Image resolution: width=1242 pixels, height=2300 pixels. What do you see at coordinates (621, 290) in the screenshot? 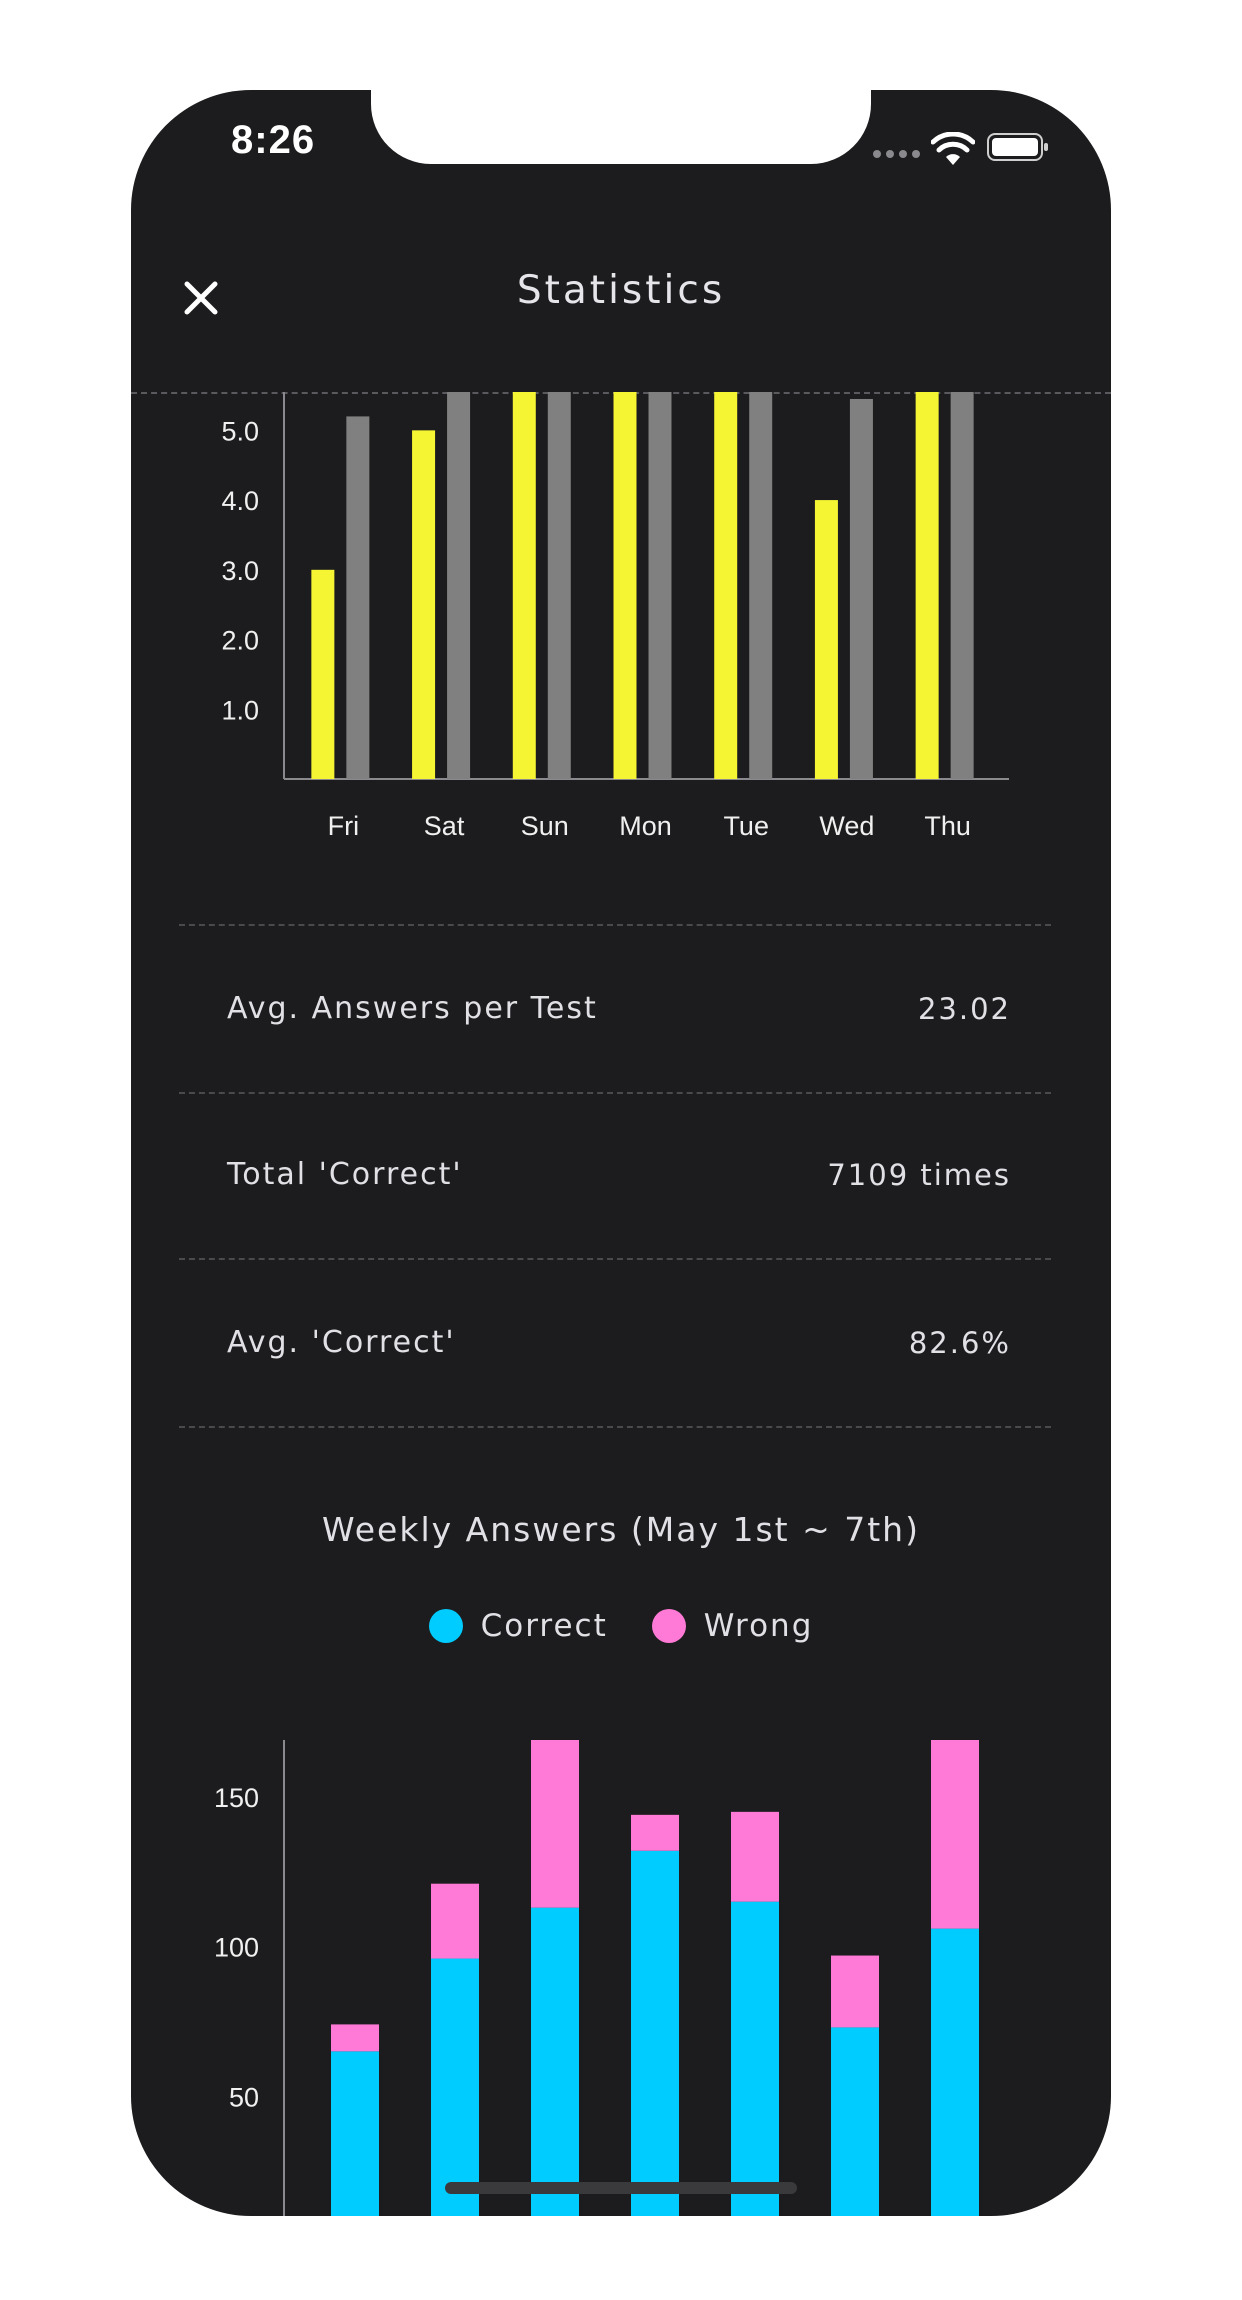
I see `page-title: Statistics` at bounding box center [621, 290].